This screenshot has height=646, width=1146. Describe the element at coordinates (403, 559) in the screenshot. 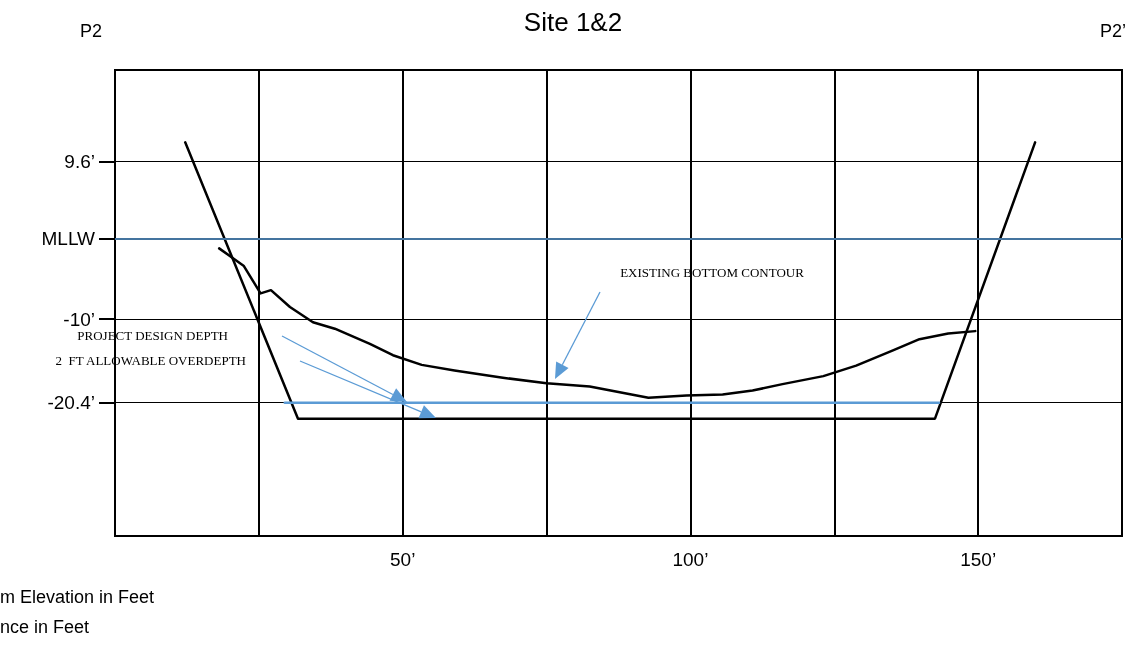

I see `x-tick-label: 50’` at that location.